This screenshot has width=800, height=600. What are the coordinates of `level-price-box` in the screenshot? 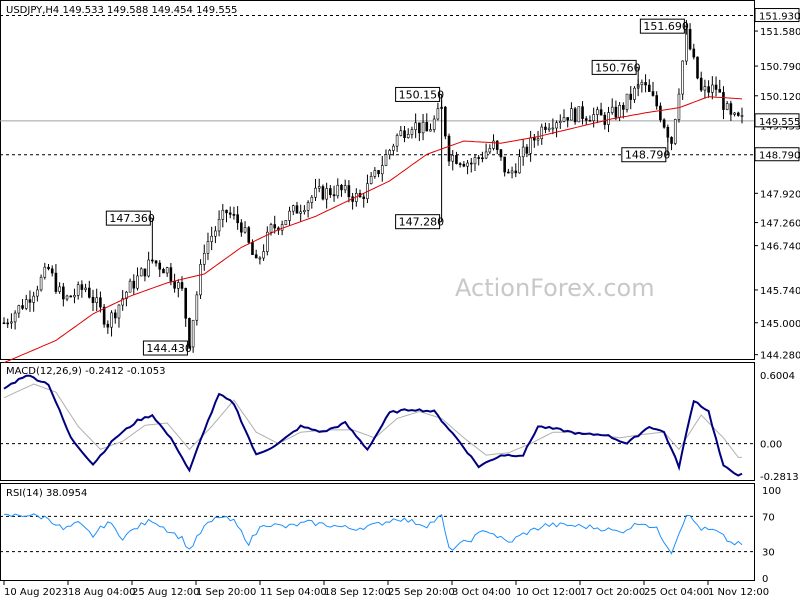 It's located at (777, 120).